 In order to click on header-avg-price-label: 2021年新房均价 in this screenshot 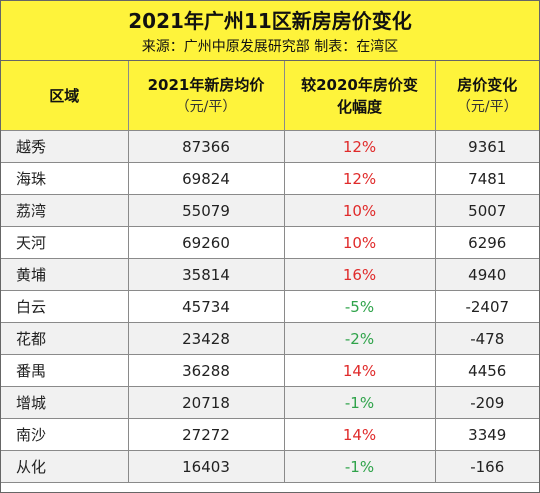, I will do `click(206, 84)`.